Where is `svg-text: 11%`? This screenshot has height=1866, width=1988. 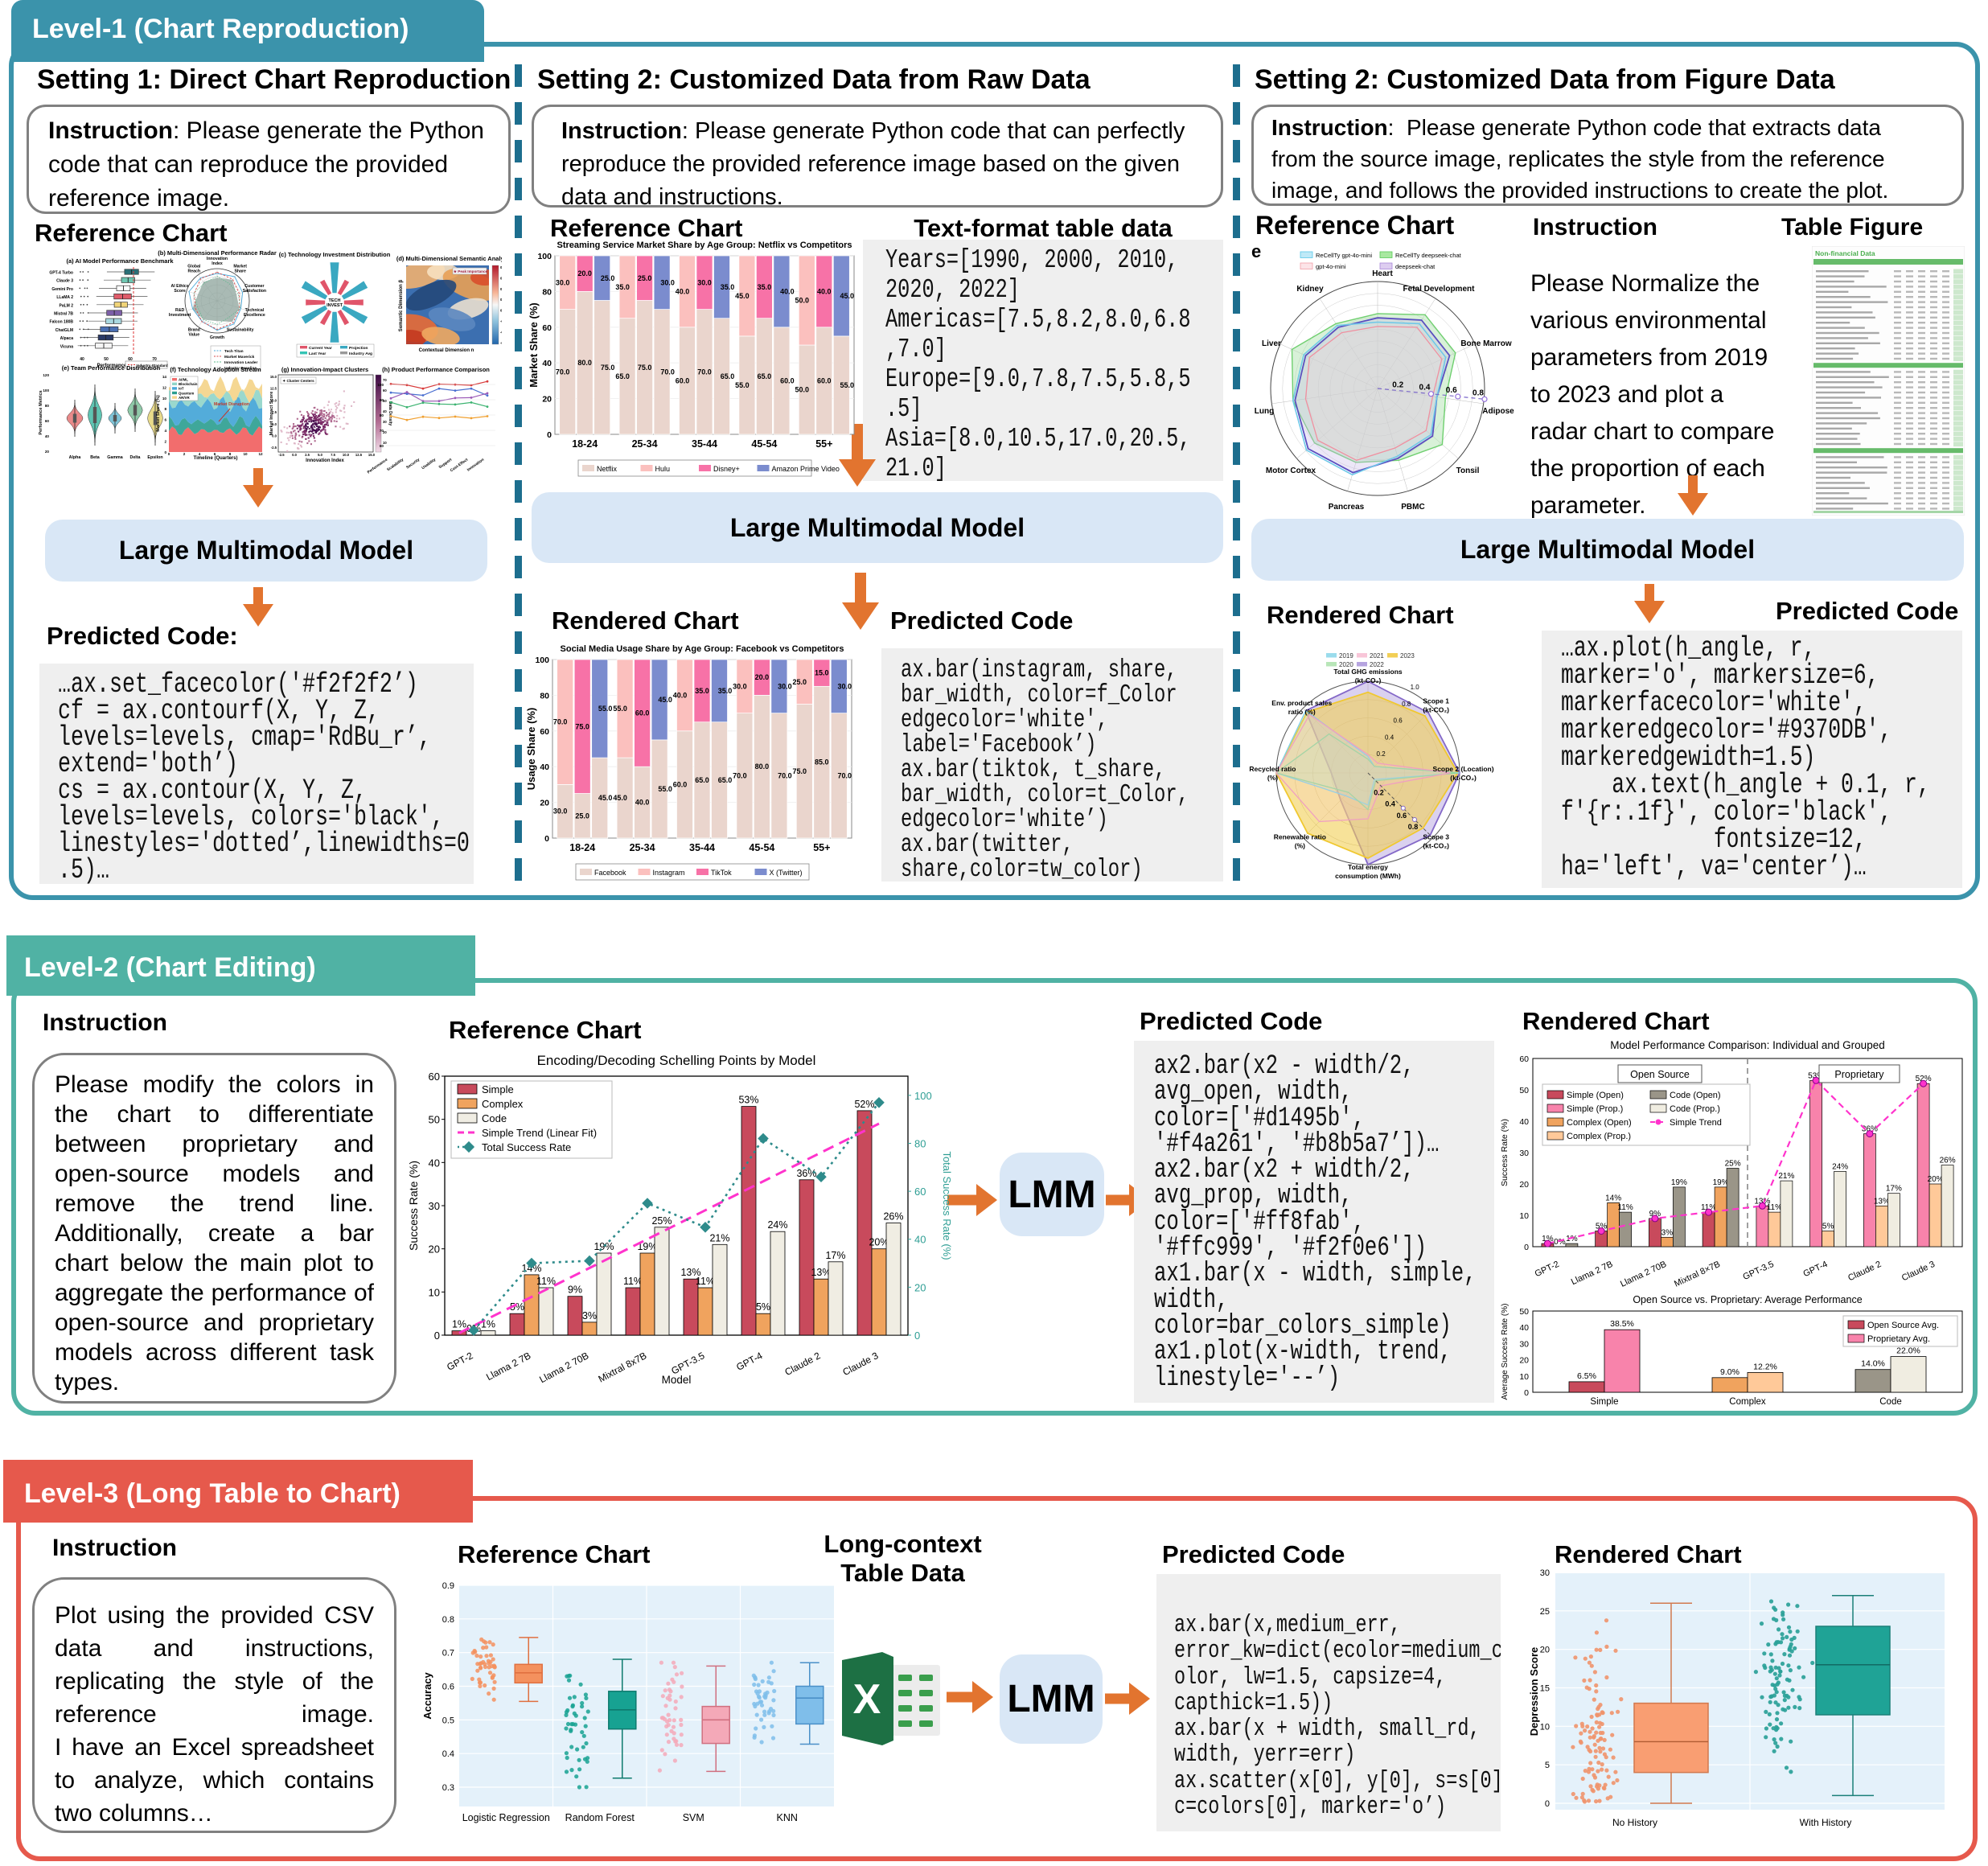 svg-text: 11% is located at coordinates (1625, 1207).